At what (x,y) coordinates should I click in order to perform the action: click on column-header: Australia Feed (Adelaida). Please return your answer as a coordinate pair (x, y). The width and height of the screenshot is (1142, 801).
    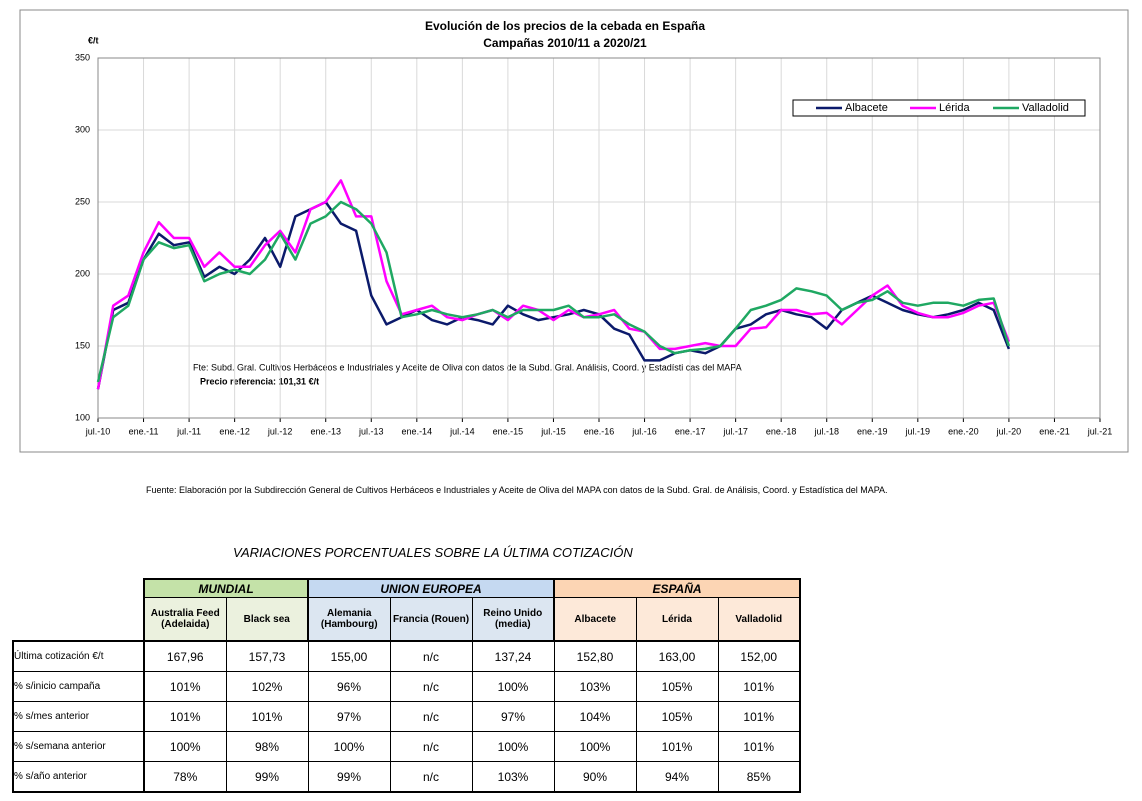
    Looking at the image, I should click on (185, 619).